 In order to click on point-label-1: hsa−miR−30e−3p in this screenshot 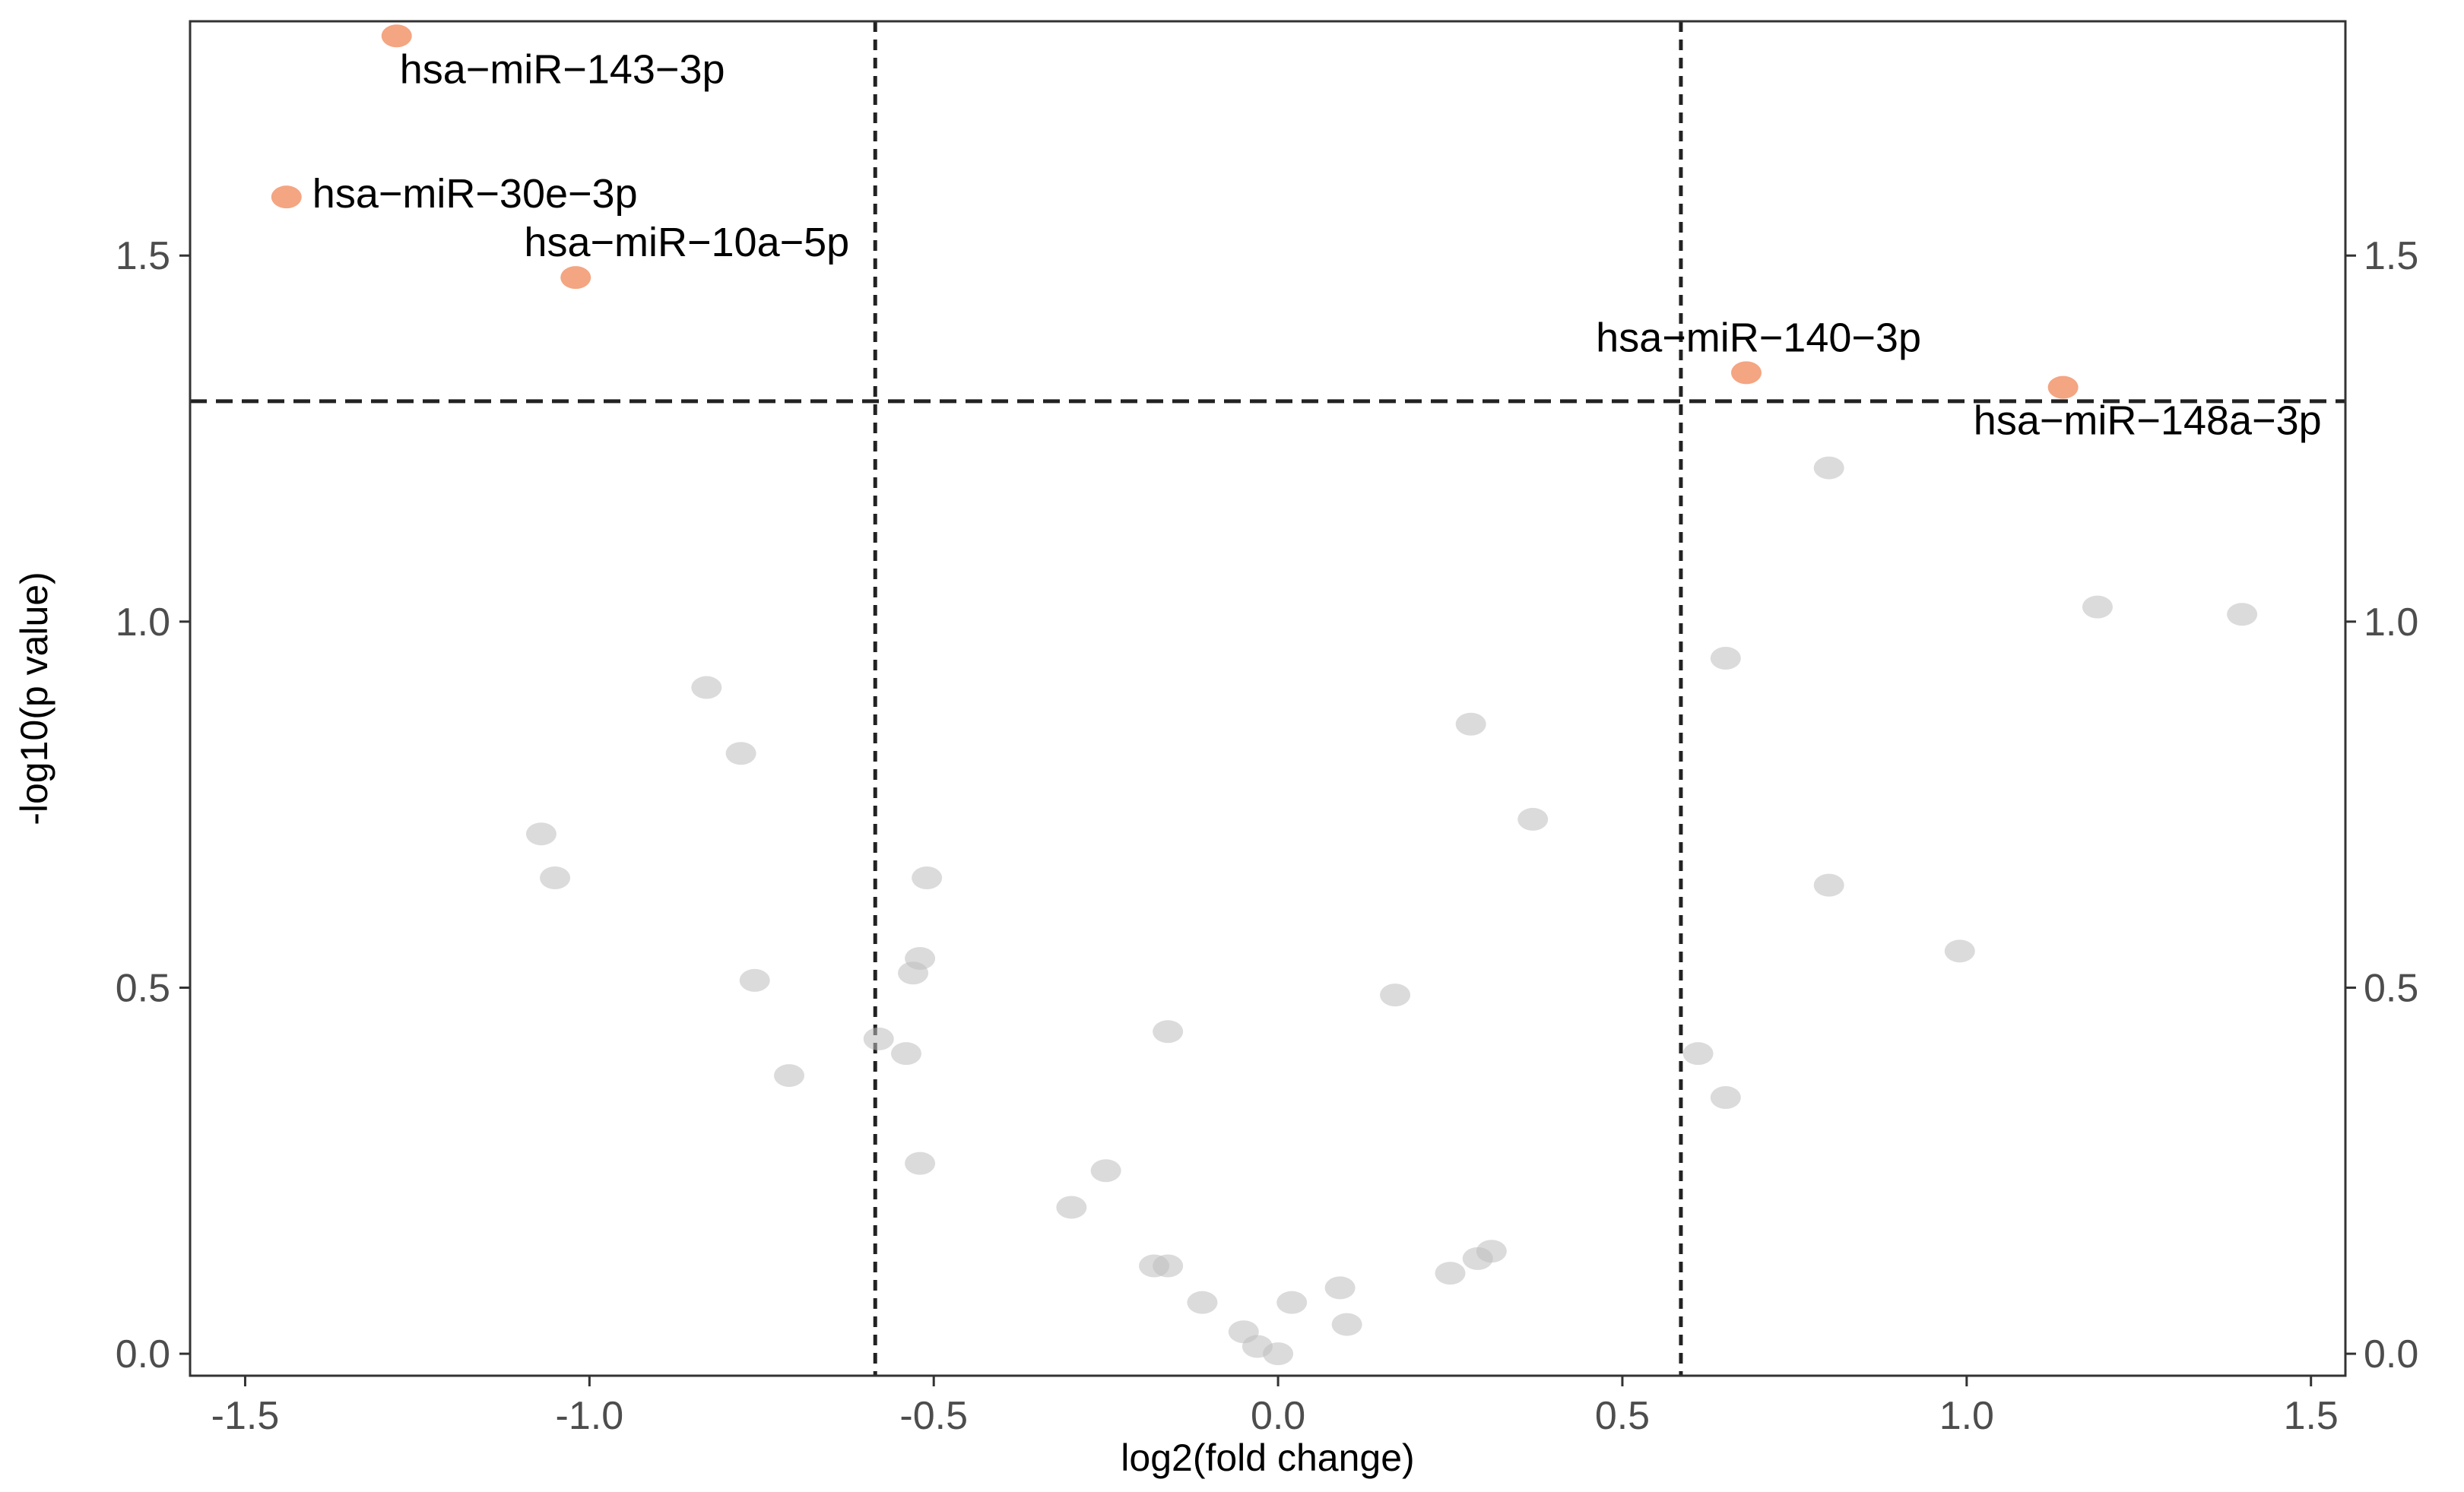, I will do `click(475, 194)`.